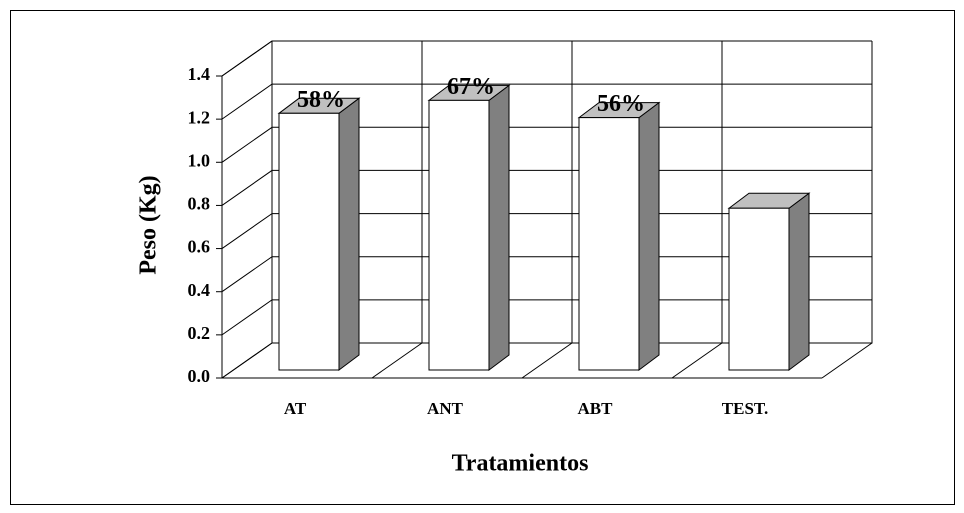  I want to click on y-tick-label: 1.0, so click(199, 160).